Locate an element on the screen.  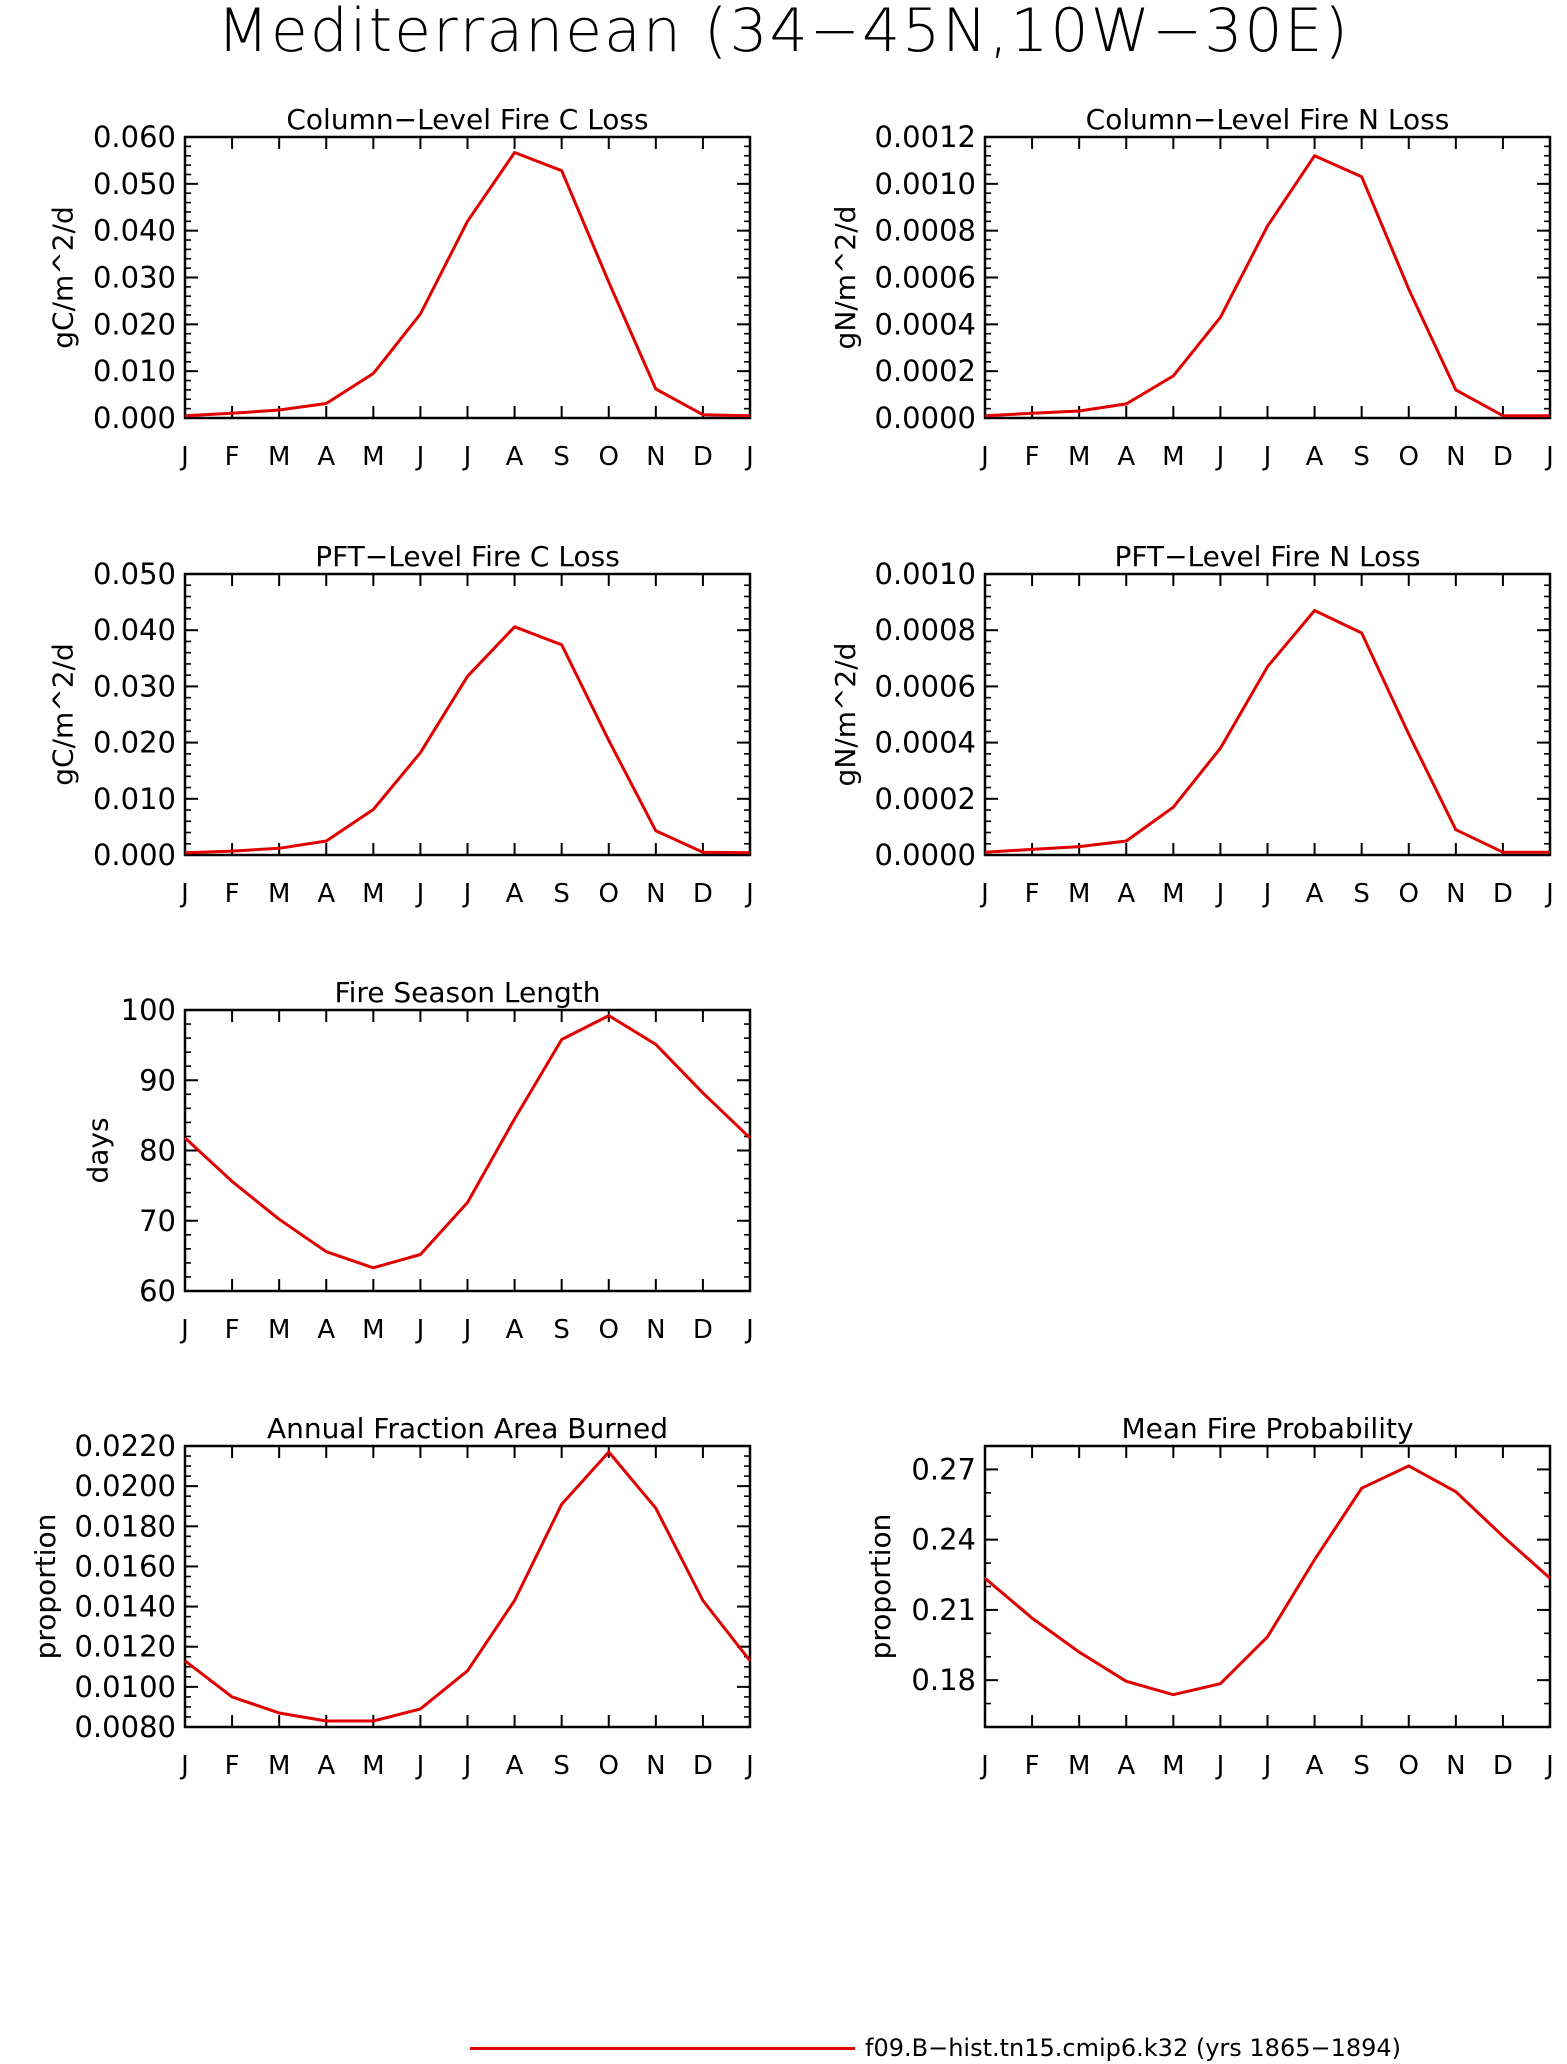
y-tick-label: 0.010 is located at coordinates (134, 371).